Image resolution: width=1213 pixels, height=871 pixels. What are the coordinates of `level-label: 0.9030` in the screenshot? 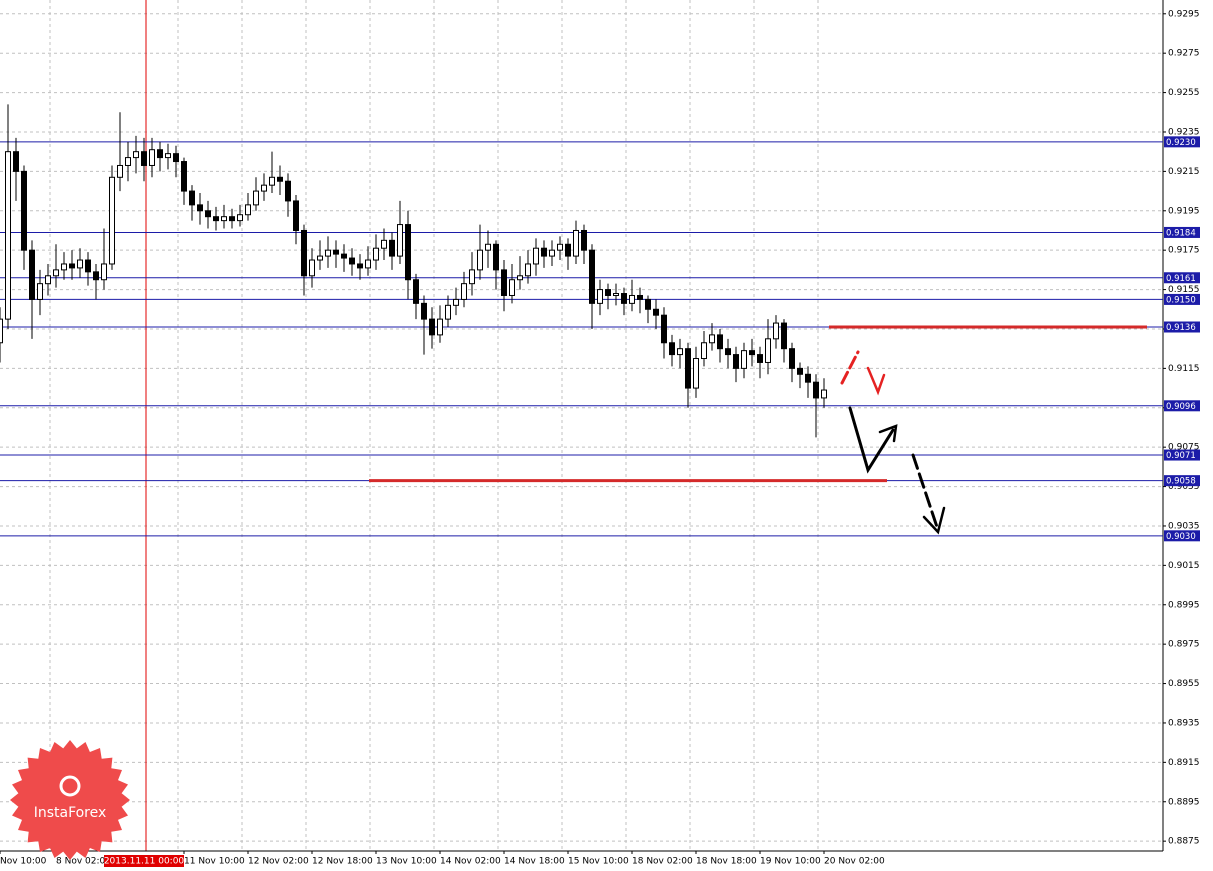 It's located at (1181, 537).